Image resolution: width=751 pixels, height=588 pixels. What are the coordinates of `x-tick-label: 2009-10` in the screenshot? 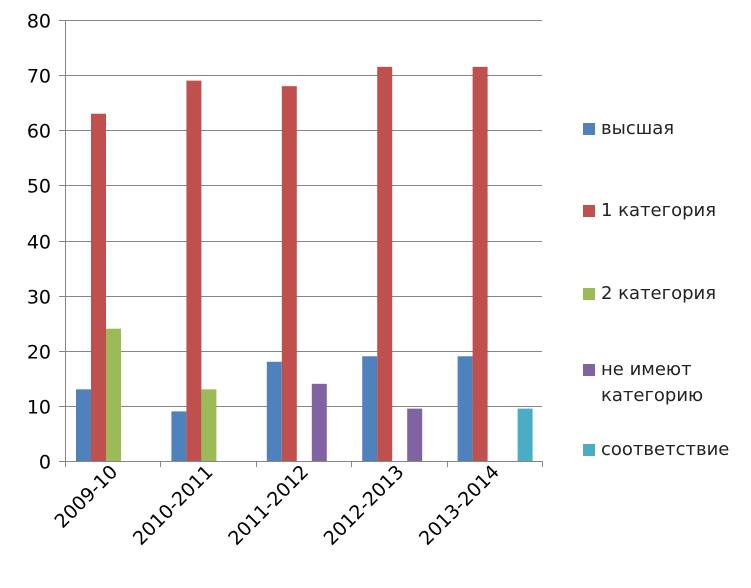 It's located at (87, 497).